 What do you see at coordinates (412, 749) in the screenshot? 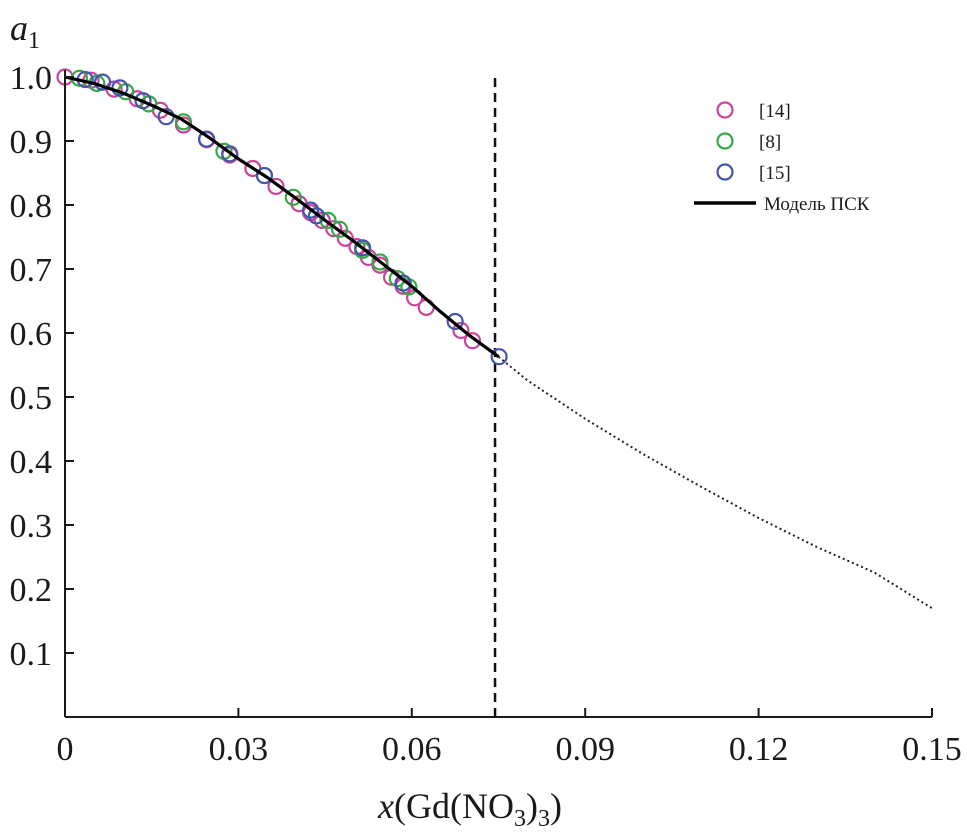
I see `x-tick-label: 0.06` at bounding box center [412, 749].